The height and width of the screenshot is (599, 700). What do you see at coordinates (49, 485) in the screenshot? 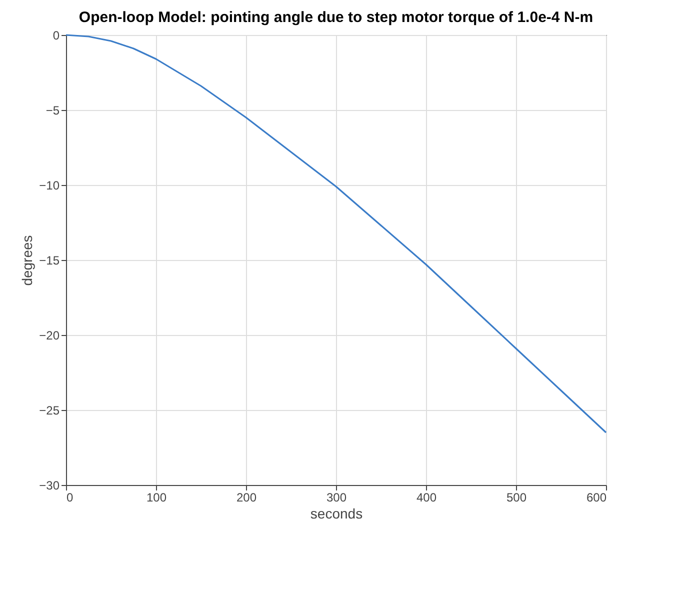
I see `y-tick-label: −30` at bounding box center [49, 485].